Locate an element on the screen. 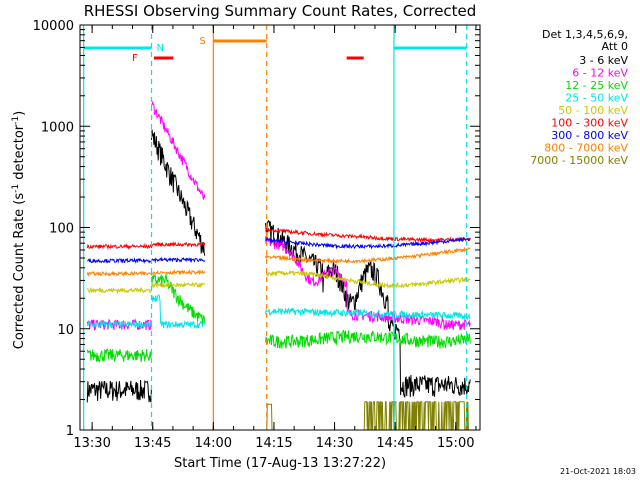 The height and width of the screenshot is (480, 640). legend-entry-3: 25 - 50 keV is located at coordinates (596, 98).